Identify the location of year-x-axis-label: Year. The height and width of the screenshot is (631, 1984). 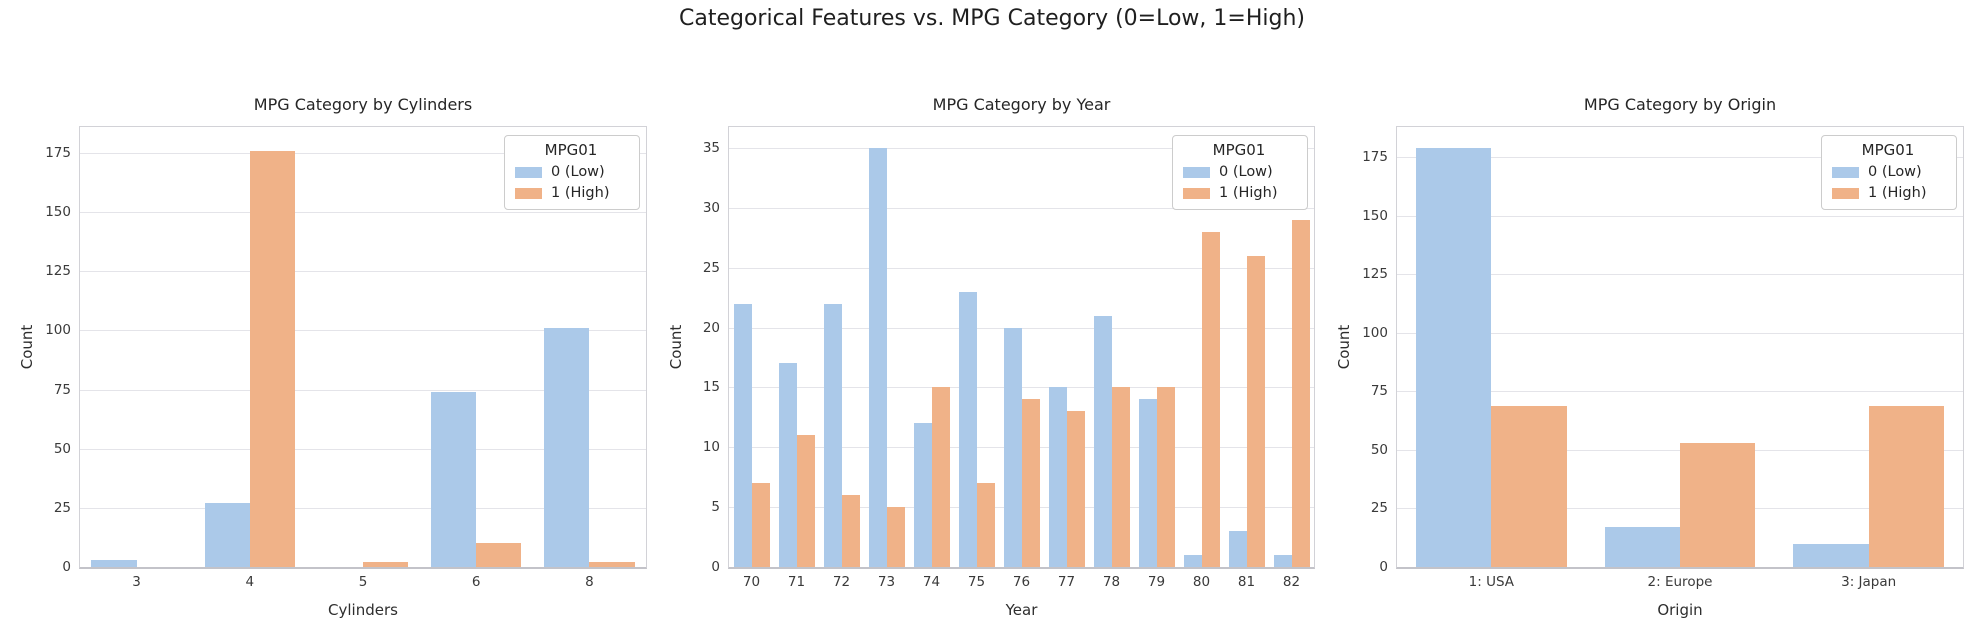
(1021, 610).